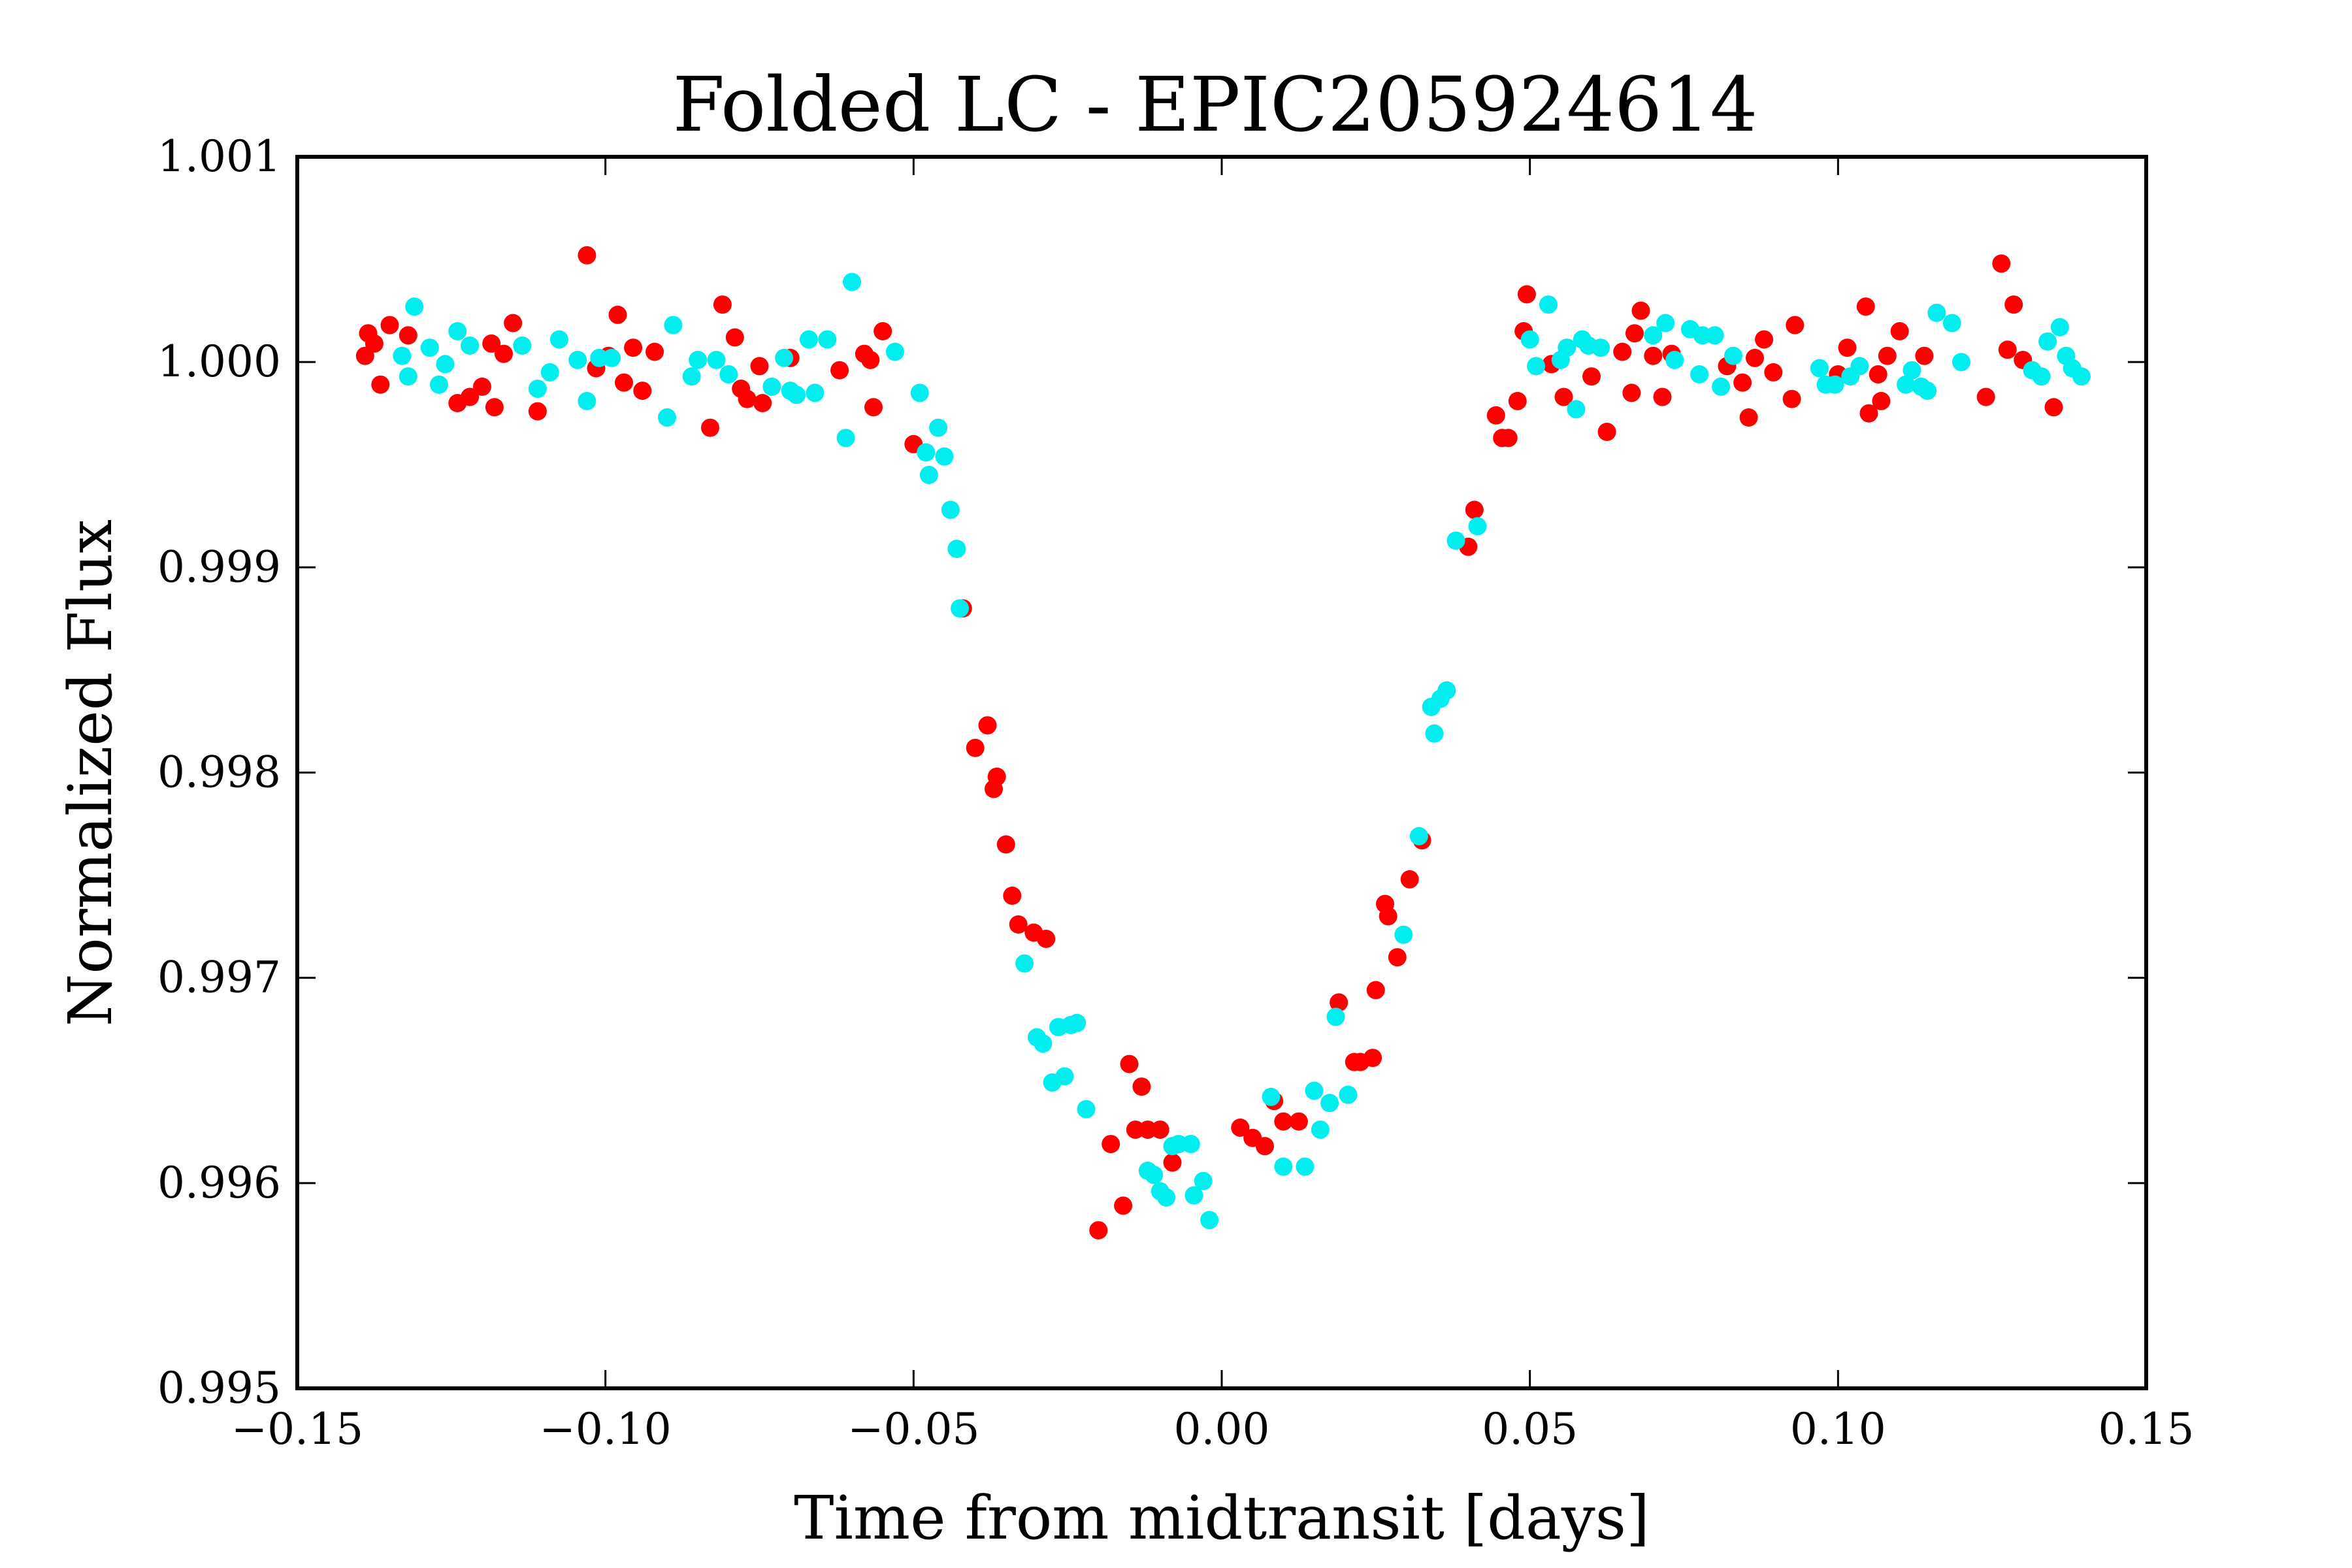 Image resolution: width=2352 pixels, height=1568 pixels. I want to click on y-tick-label: 0.999, so click(219, 567).